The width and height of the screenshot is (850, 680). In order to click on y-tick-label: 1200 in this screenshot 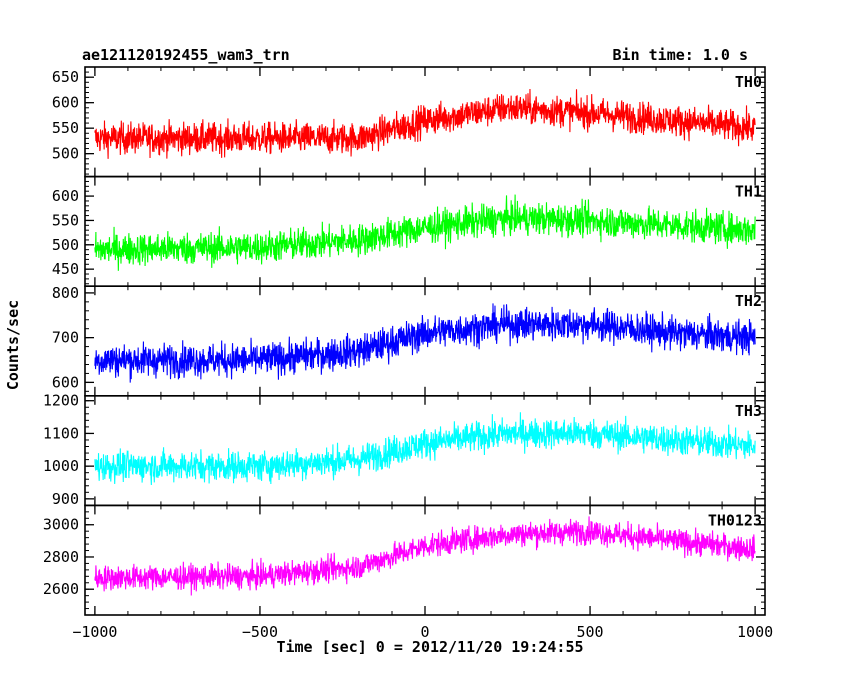, I will do `click(61, 401)`.